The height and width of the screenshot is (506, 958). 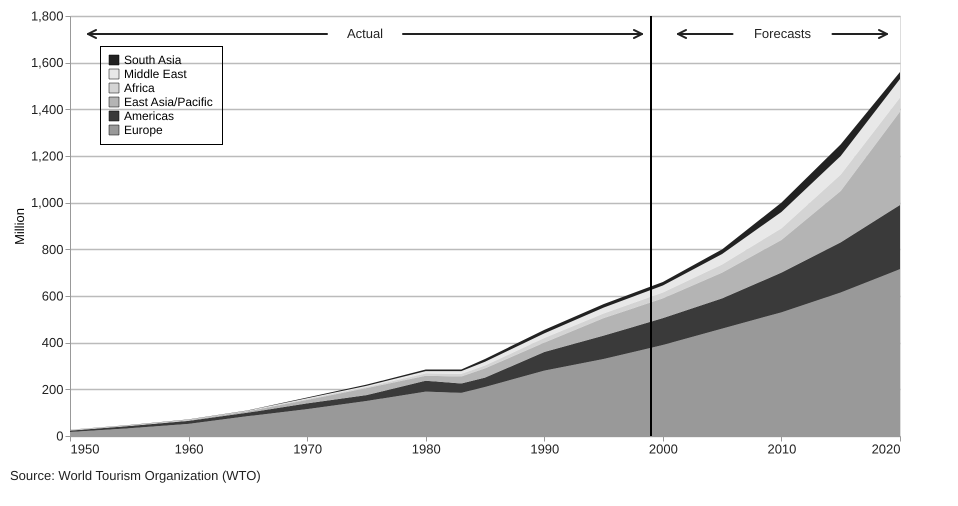 I want to click on y-tick-label: 1,400, so click(x=47, y=109).